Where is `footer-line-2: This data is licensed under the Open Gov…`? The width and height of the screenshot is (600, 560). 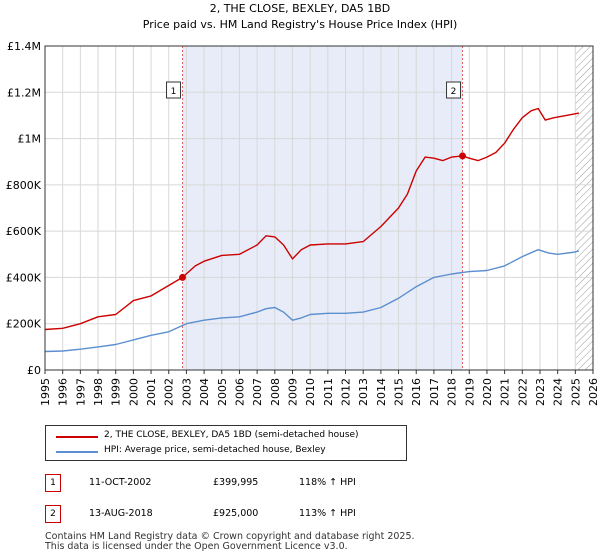
footer-line-2: This data is licensed under the Open Gov… is located at coordinates (196, 546).